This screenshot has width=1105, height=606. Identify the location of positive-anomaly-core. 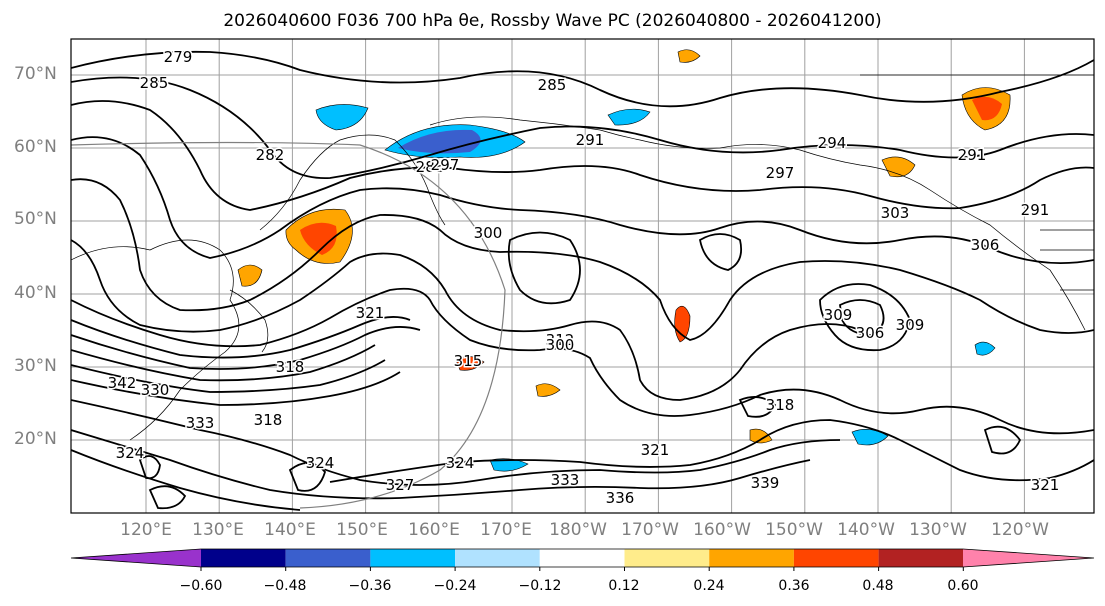
(318, 238).